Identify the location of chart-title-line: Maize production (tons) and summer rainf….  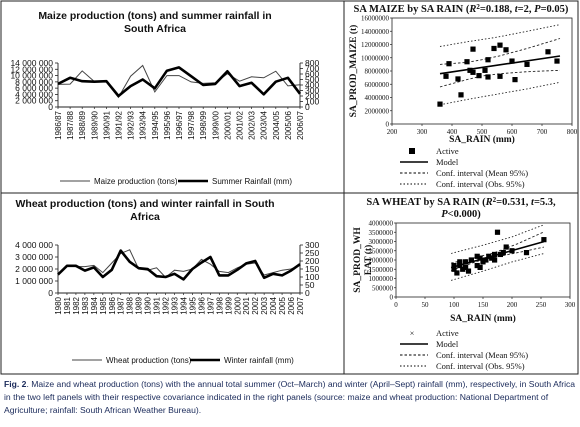
(154, 16).